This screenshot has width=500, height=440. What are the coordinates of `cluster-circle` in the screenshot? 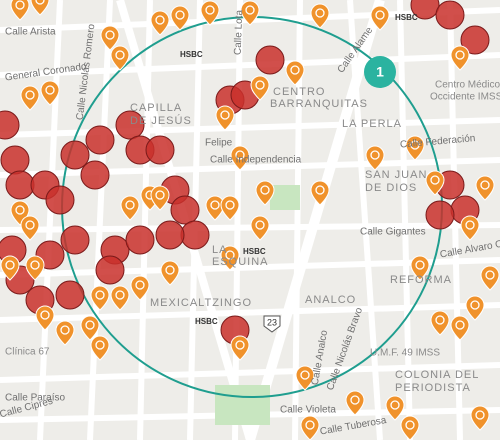 It's located at (380, 72).